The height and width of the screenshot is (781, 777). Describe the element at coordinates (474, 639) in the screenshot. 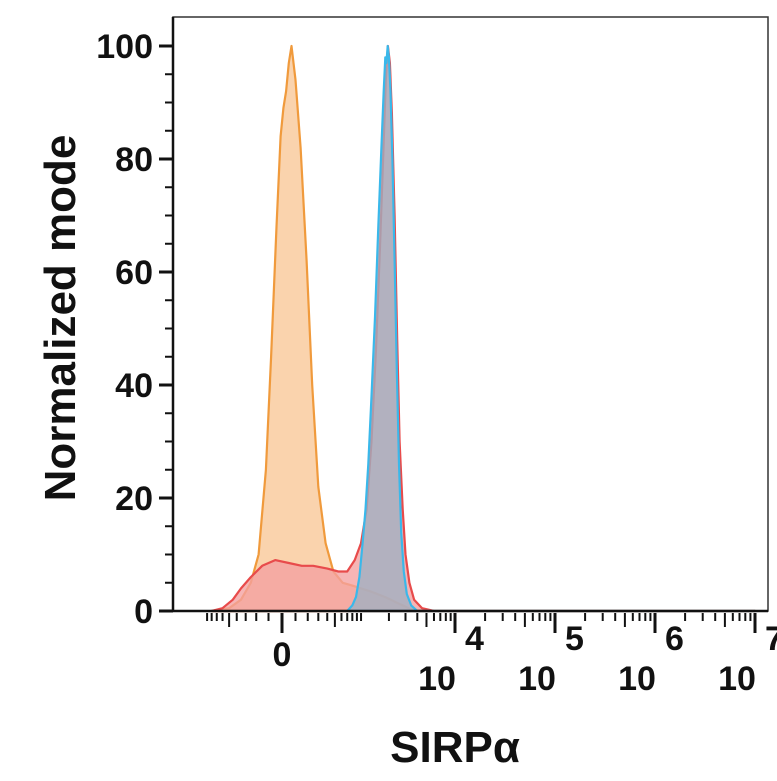

I see `x-tick-label-exponent: 4` at that location.